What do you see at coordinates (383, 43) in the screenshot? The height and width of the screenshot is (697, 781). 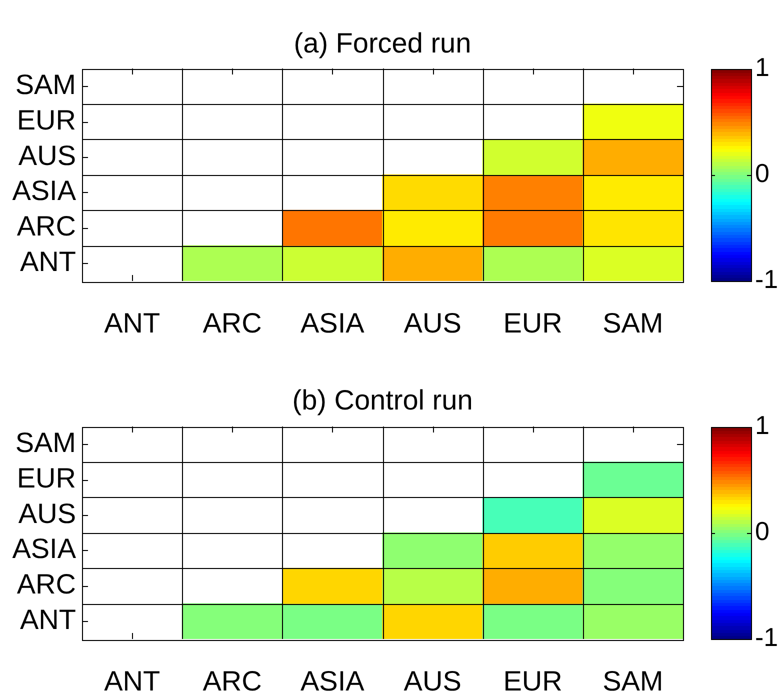 I see `chart-title: (a) Forced run` at bounding box center [383, 43].